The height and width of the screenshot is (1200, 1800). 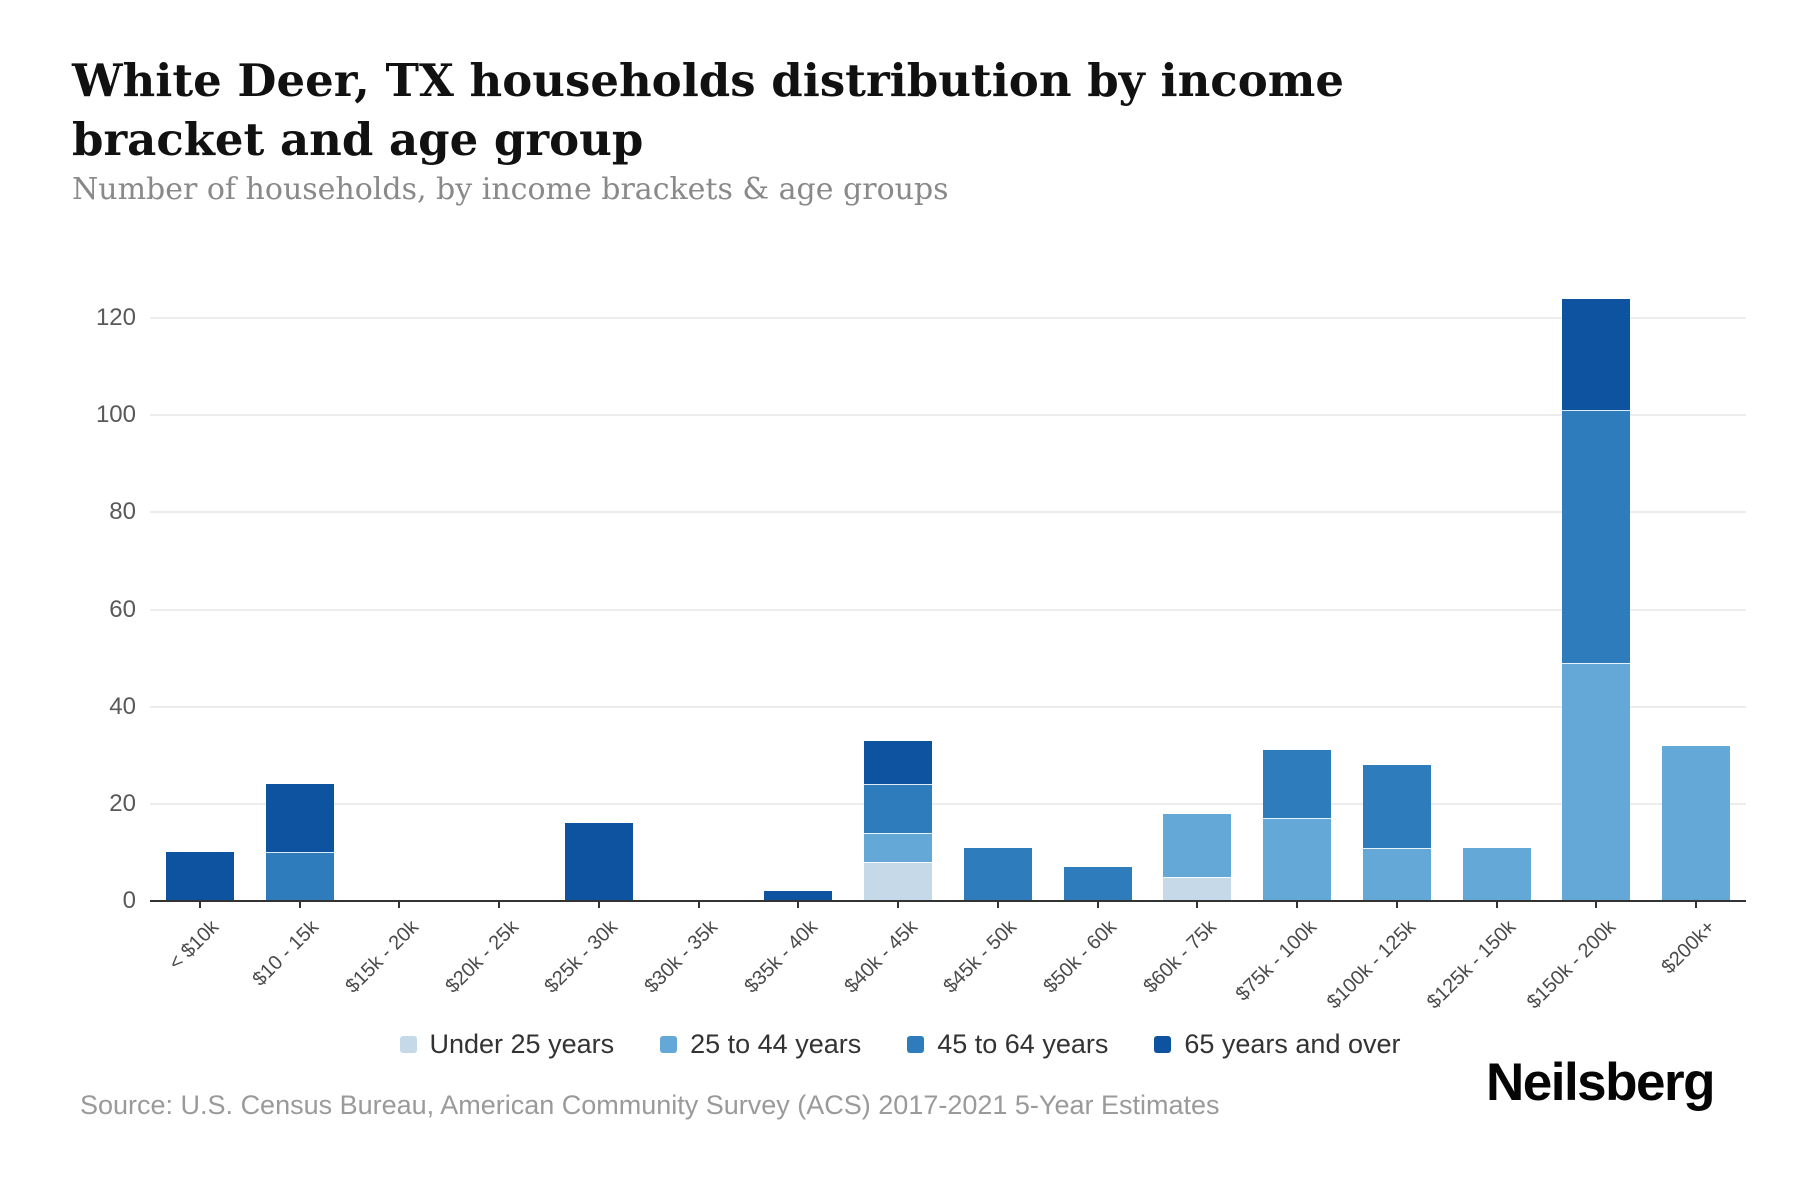 What do you see at coordinates (122, 609) in the screenshot?
I see `y-axis-tick-label: 60` at bounding box center [122, 609].